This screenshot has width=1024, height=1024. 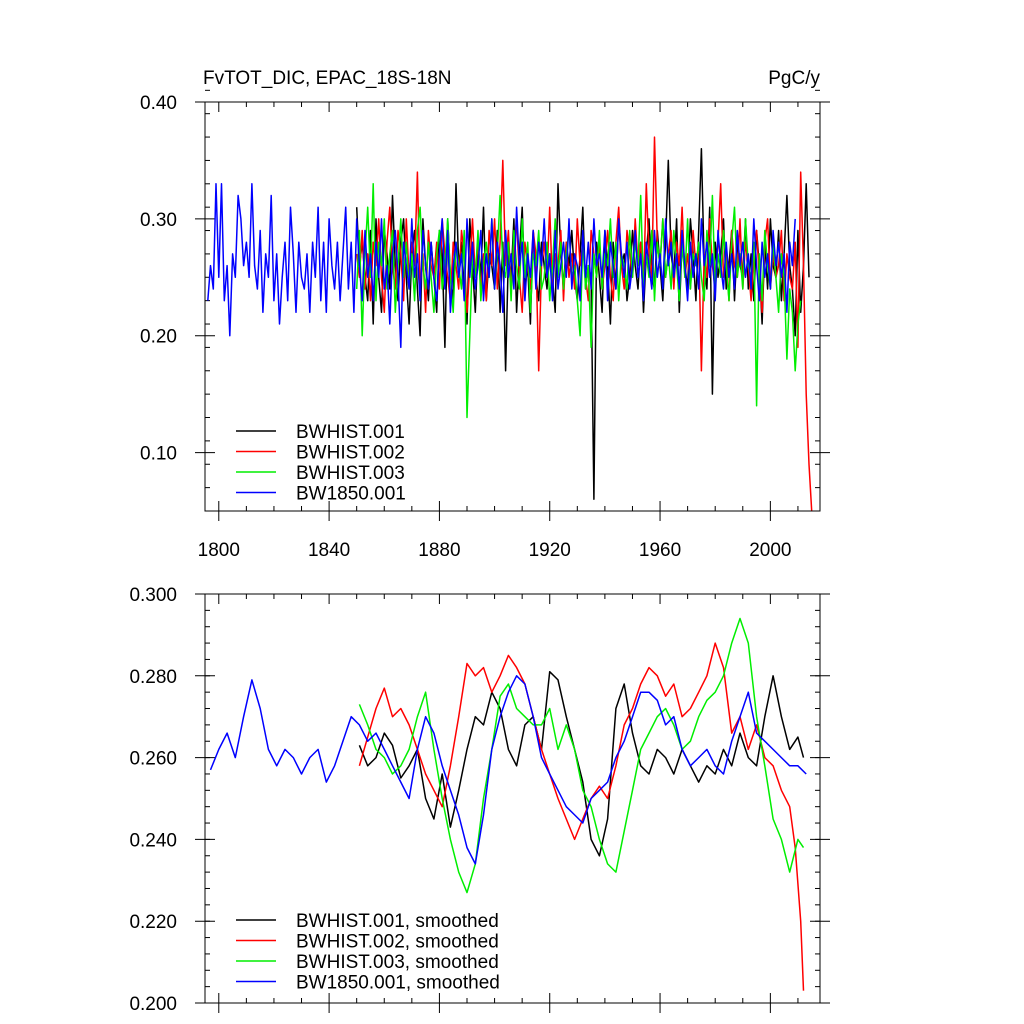 What do you see at coordinates (158, 337) in the screenshot?
I see `y-tick-label: 0.20` at bounding box center [158, 337].